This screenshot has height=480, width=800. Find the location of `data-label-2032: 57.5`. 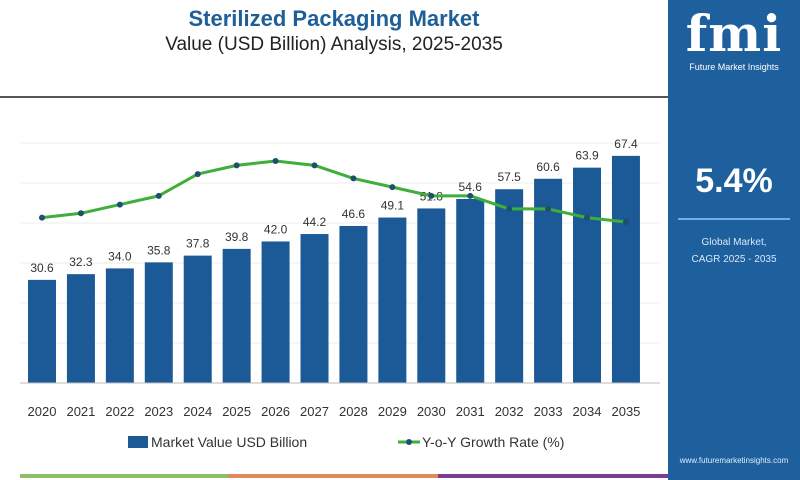

data-label-2032: 57.5 is located at coordinates (509, 177).